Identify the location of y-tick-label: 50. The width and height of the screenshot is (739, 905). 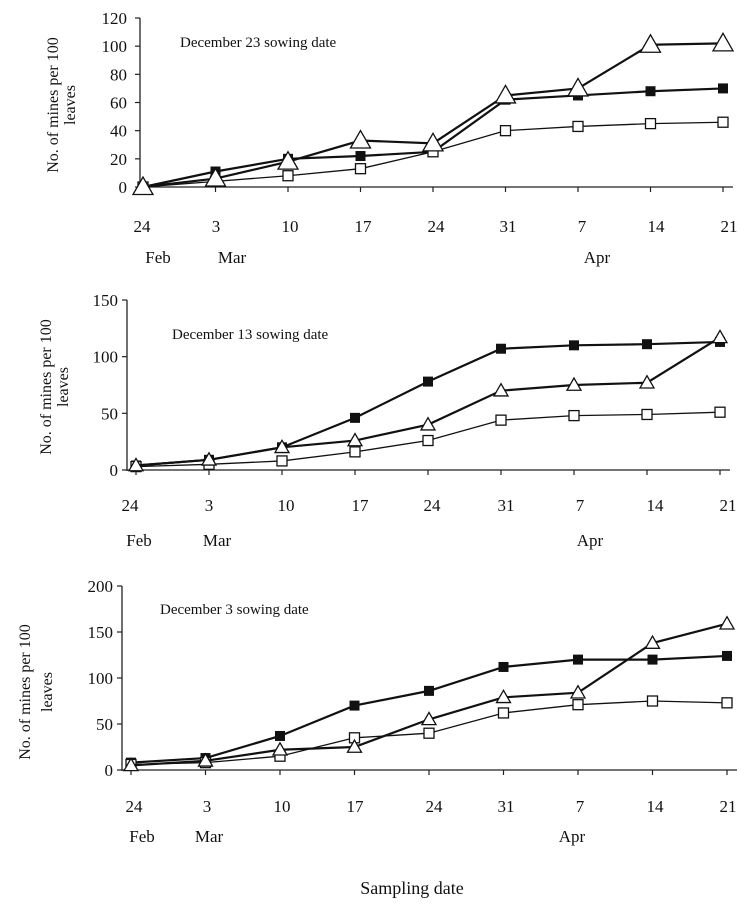
(104, 724).